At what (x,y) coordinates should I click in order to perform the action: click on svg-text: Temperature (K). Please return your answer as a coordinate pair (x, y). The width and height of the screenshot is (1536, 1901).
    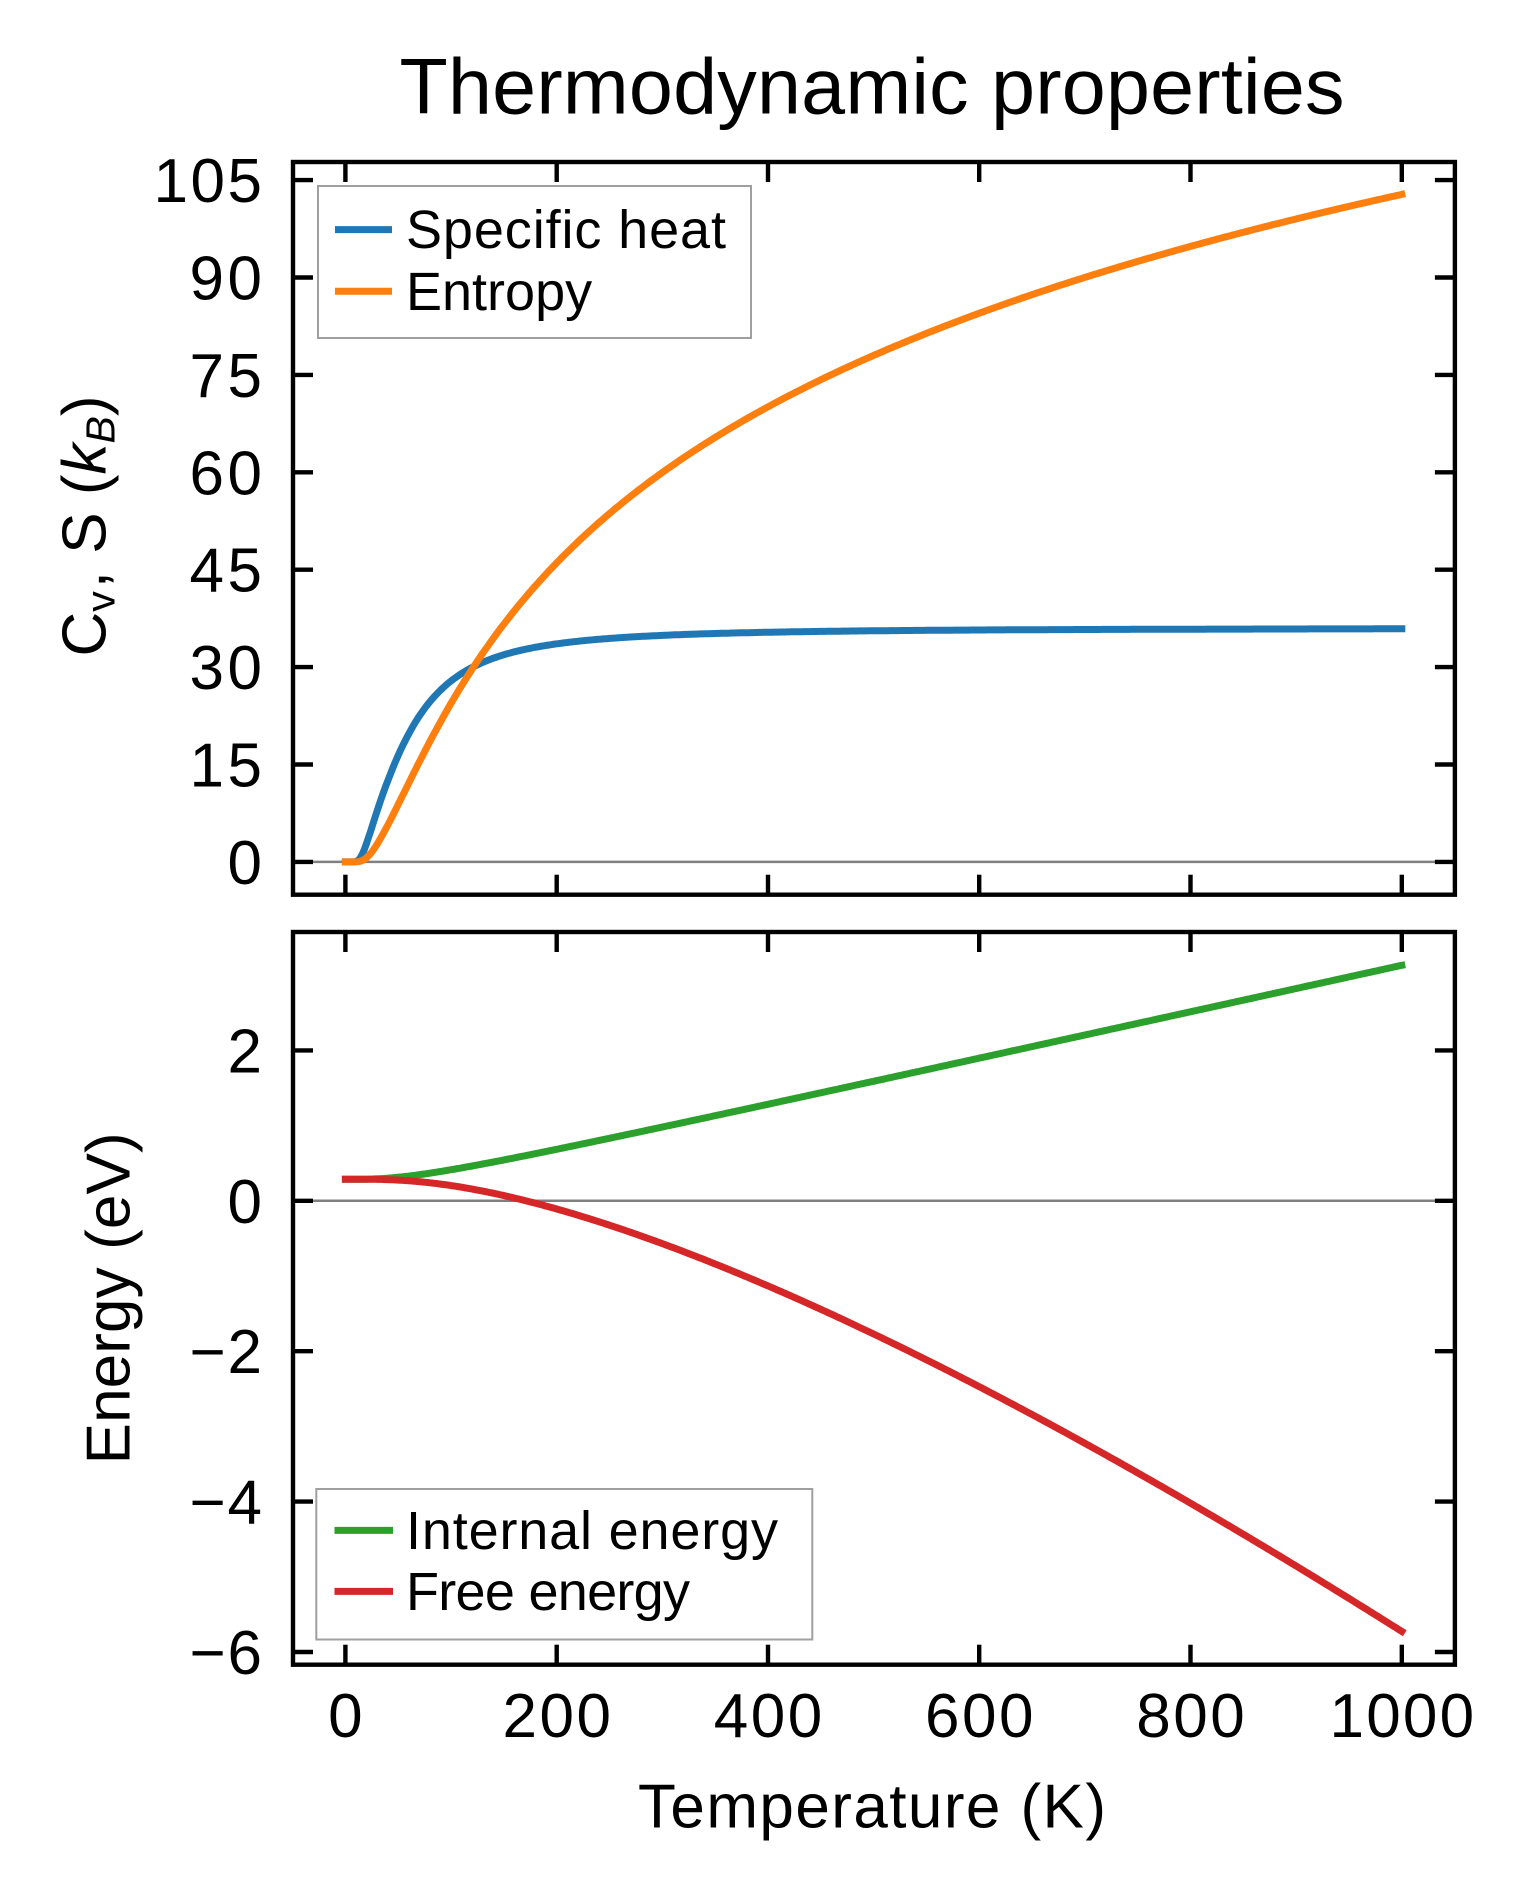
    Looking at the image, I should click on (872, 1806).